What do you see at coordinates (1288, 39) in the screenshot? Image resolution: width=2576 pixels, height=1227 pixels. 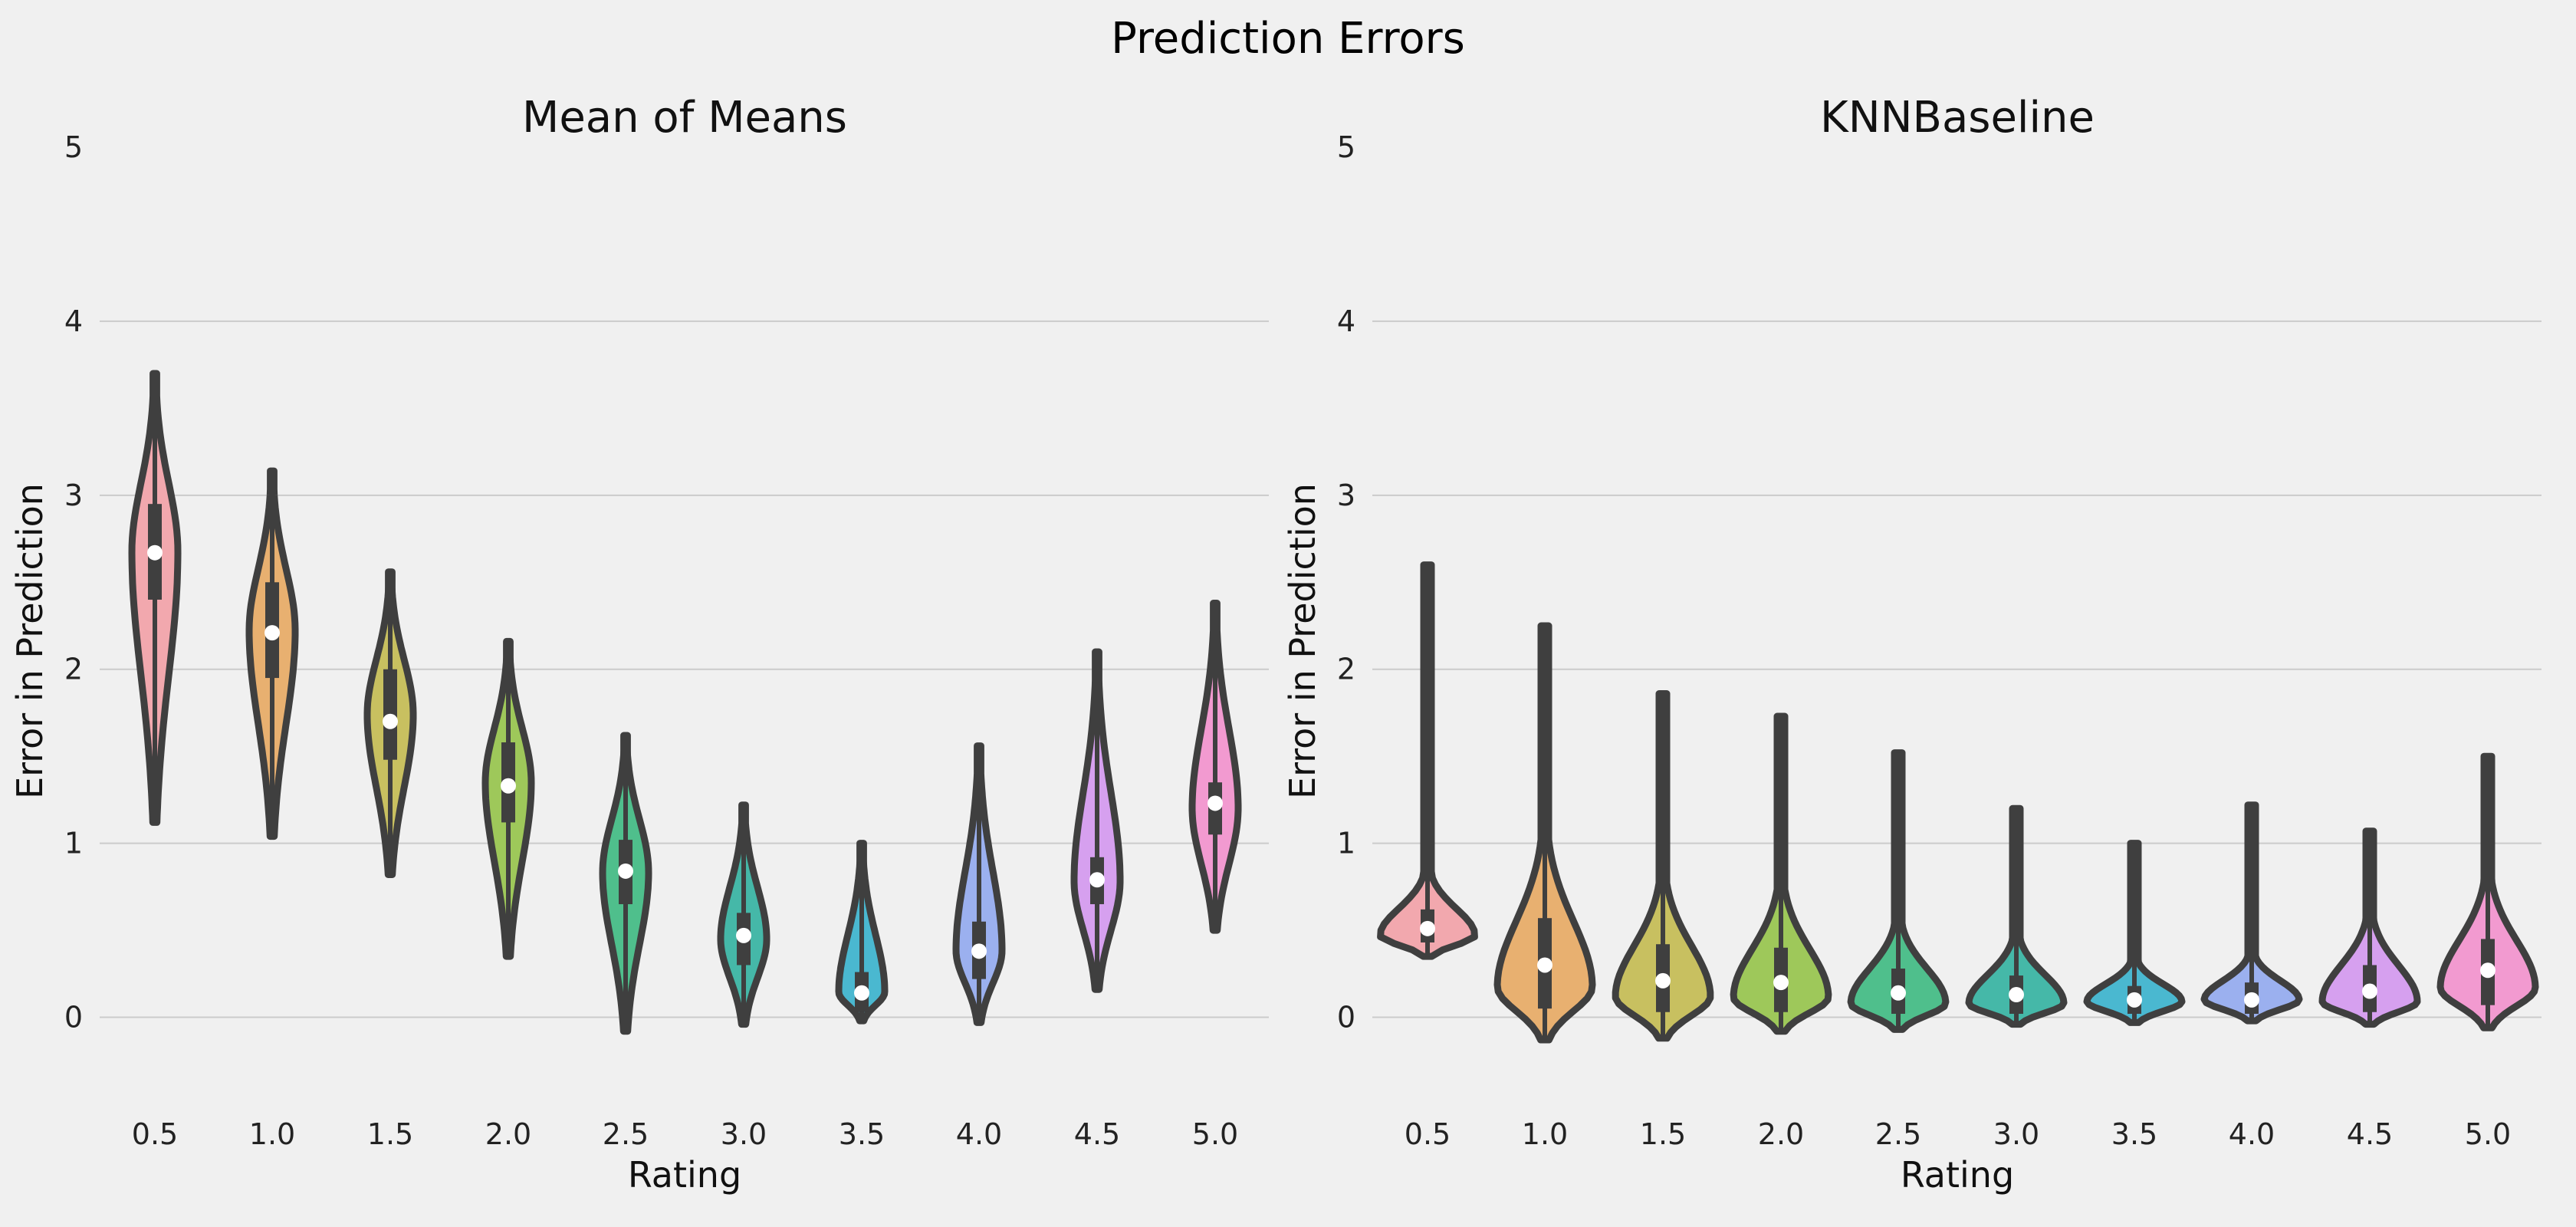 I see `figure-title: Prediction Errors` at bounding box center [1288, 39].